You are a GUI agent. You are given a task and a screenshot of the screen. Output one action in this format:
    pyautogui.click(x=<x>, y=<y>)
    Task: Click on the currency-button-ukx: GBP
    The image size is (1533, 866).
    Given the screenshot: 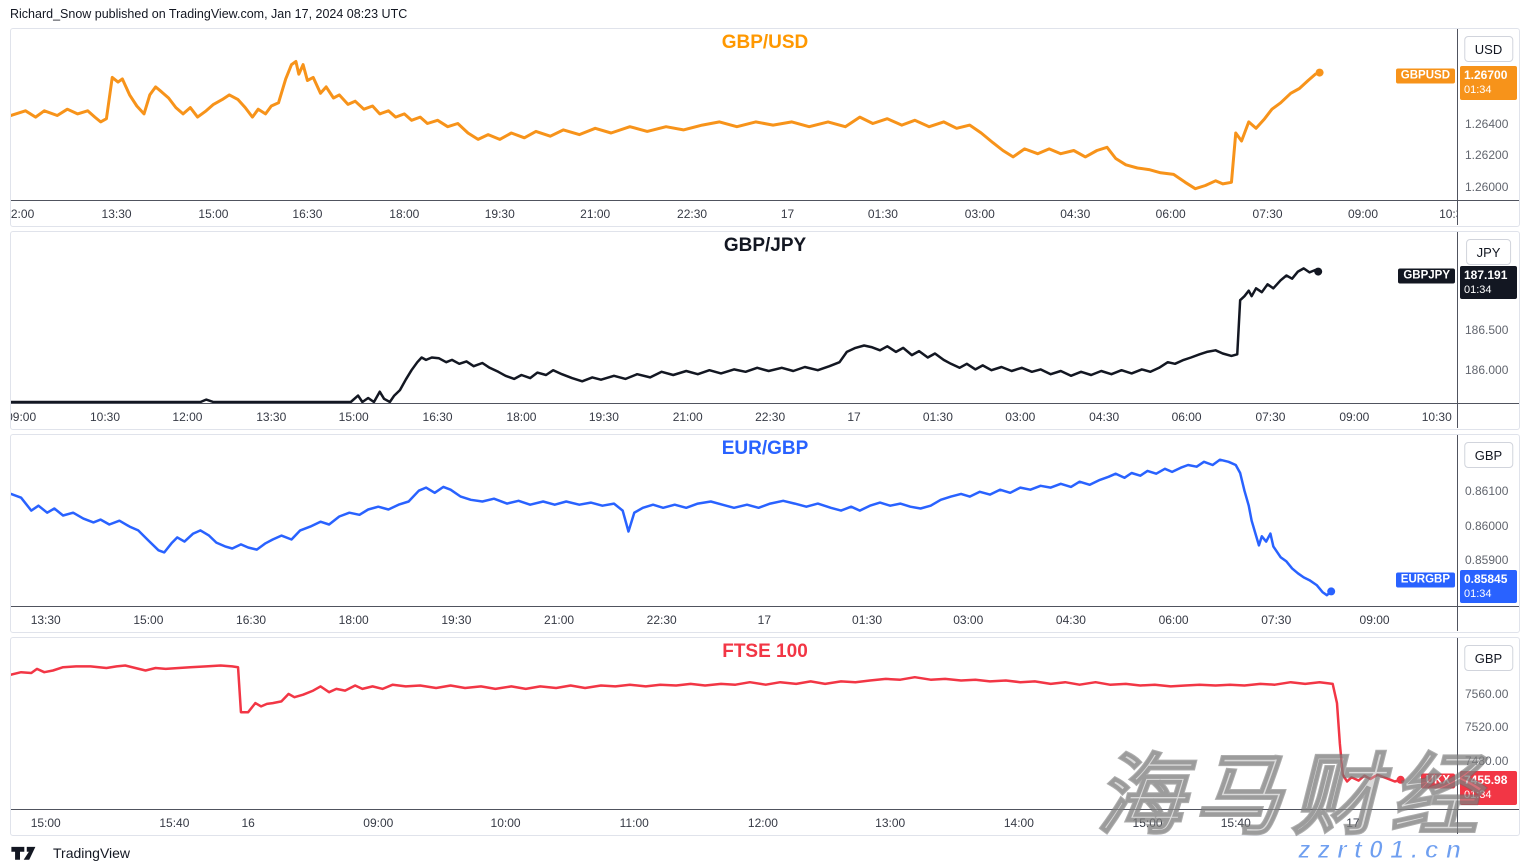 What is the action you would take?
    pyautogui.click(x=1488, y=658)
    